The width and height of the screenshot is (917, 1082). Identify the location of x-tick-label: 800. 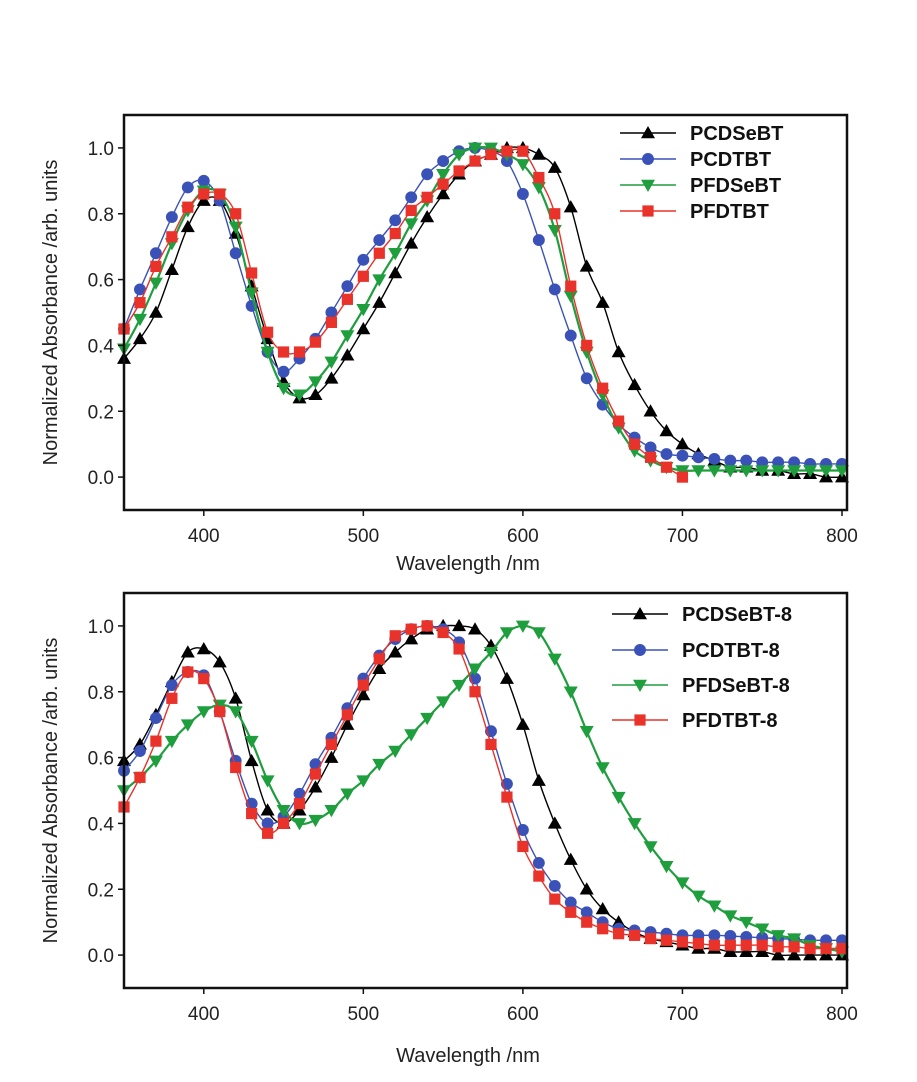
(842, 536).